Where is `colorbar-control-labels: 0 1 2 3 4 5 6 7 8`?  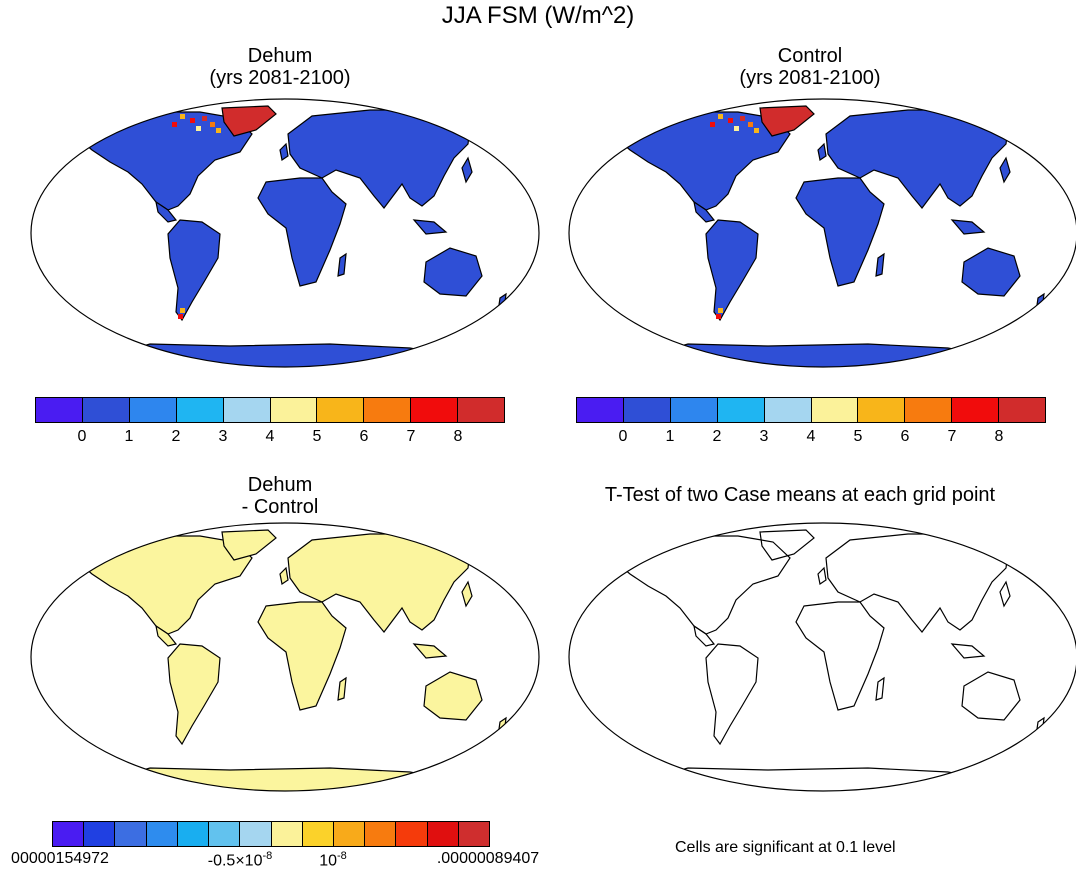
colorbar-control-labels: 0 1 2 3 4 5 6 7 8 is located at coordinates (811, 438).